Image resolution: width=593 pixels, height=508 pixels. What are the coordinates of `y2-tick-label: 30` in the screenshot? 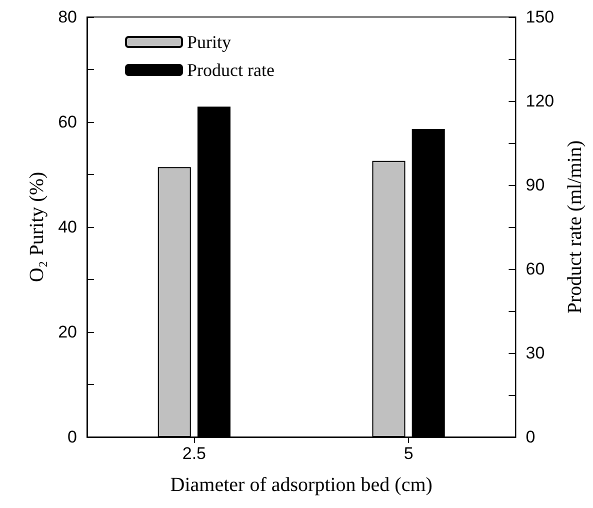 It's located at (535, 353).